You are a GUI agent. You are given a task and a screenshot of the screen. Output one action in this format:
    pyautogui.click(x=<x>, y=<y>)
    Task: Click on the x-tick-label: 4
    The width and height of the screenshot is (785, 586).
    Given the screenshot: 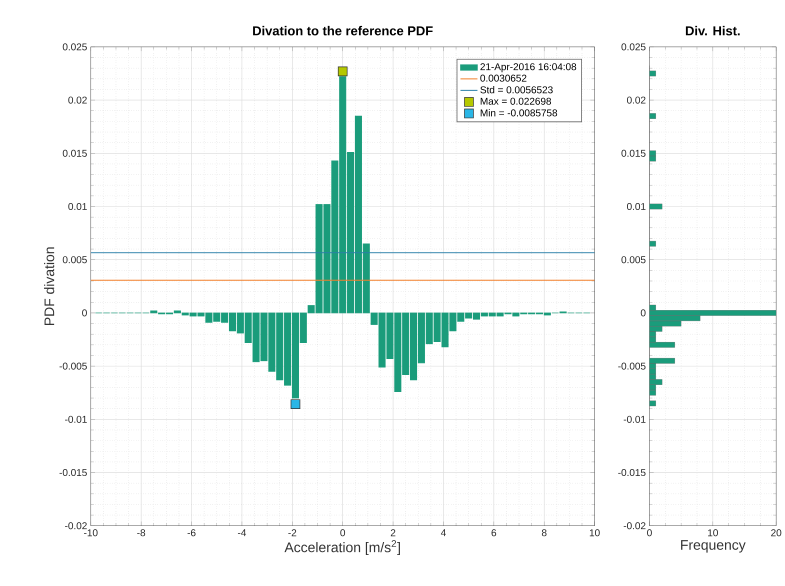 What is the action you would take?
    pyautogui.click(x=443, y=532)
    